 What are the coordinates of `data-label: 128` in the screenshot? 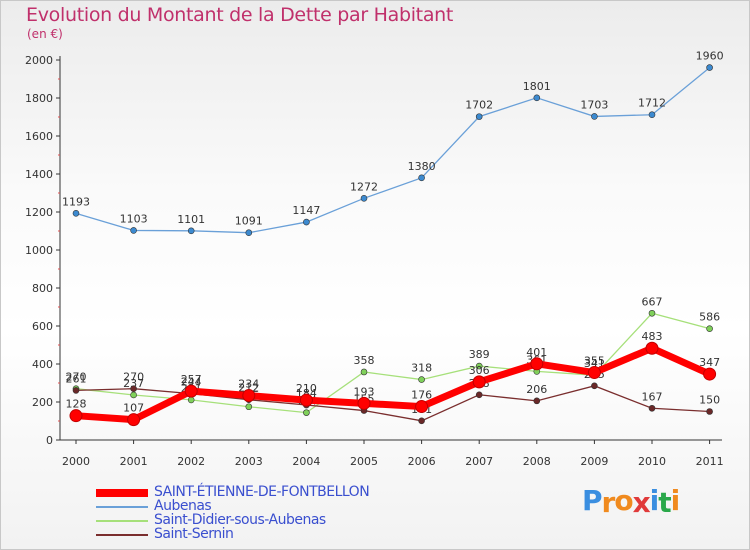 It's located at (76, 404).